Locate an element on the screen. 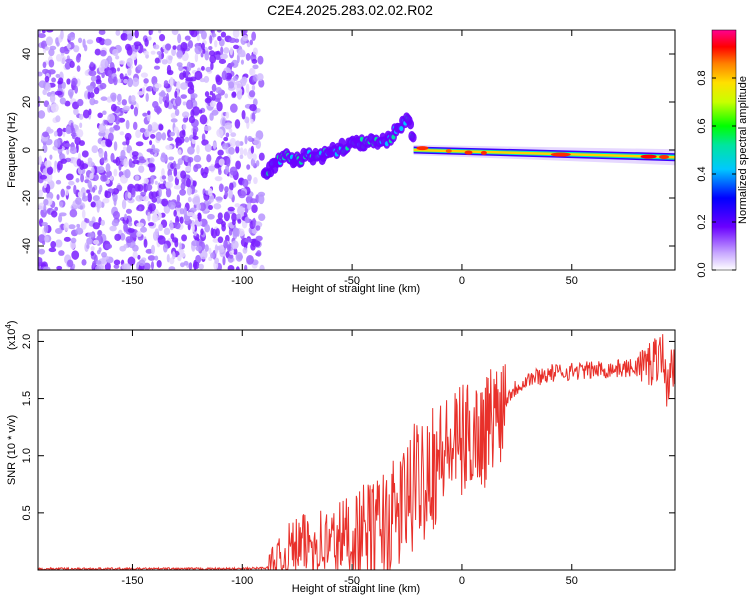  track-peak is located at coordinates (422, 148).